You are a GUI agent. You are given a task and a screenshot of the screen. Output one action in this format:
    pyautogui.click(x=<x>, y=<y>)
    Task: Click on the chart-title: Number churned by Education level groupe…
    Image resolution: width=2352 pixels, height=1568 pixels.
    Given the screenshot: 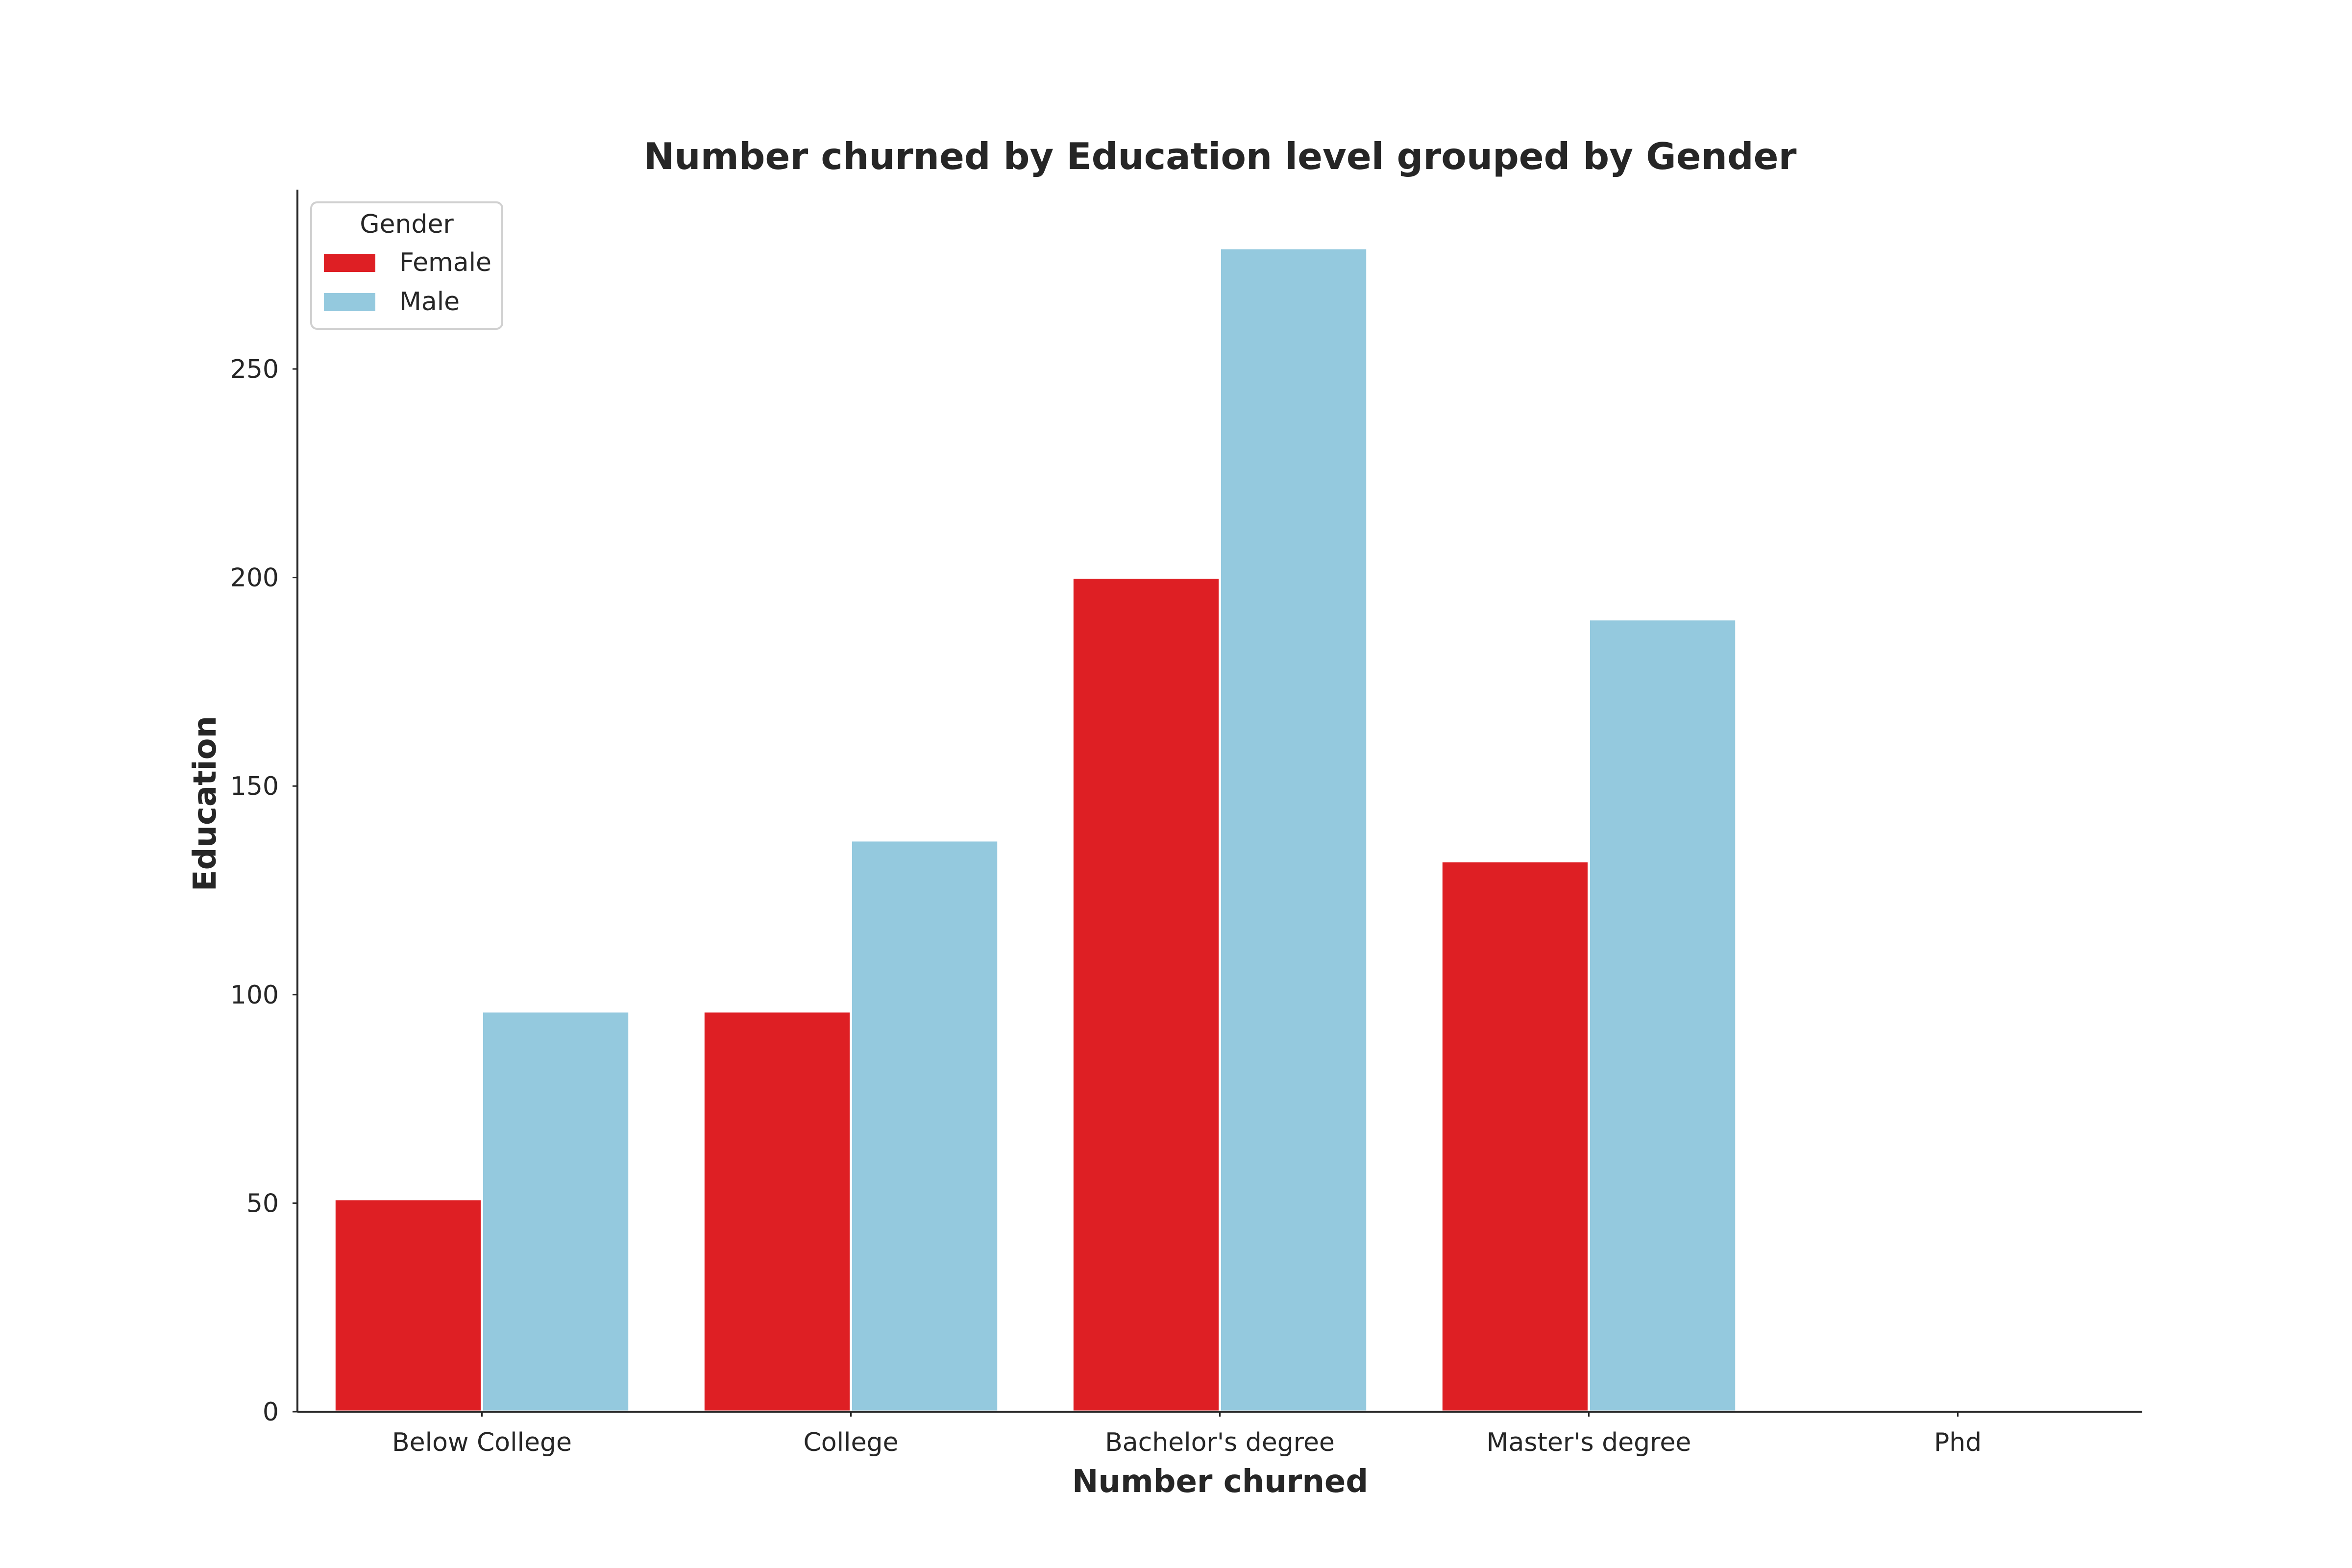 What is the action you would take?
    pyautogui.click(x=1220, y=156)
    